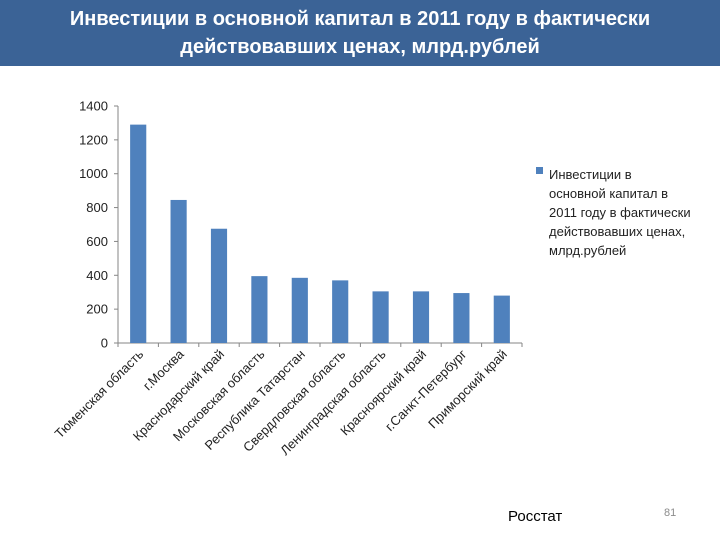 This screenshot has width=720, height=540. What do you see at coordinates (97, 275) in the screenshot?
I see `y-tick-label: 400` at bounding box center [97, 275].